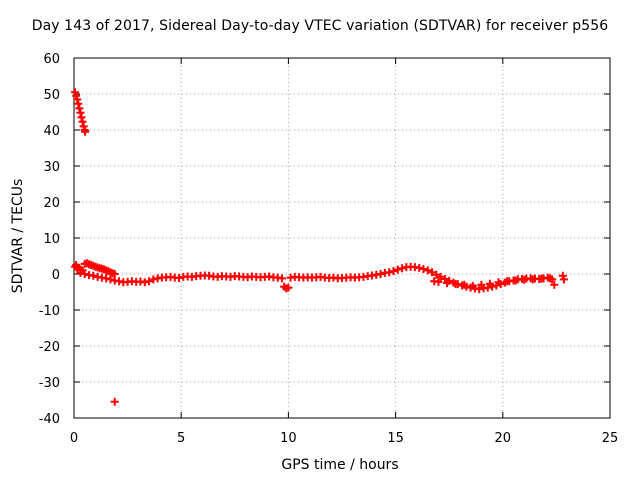 This screenshot has width=640, height=480. What do you see at coordinates (51, 239) in the screenshot?
I see `y-tick-label: 10` at bounding box center [51, 239].